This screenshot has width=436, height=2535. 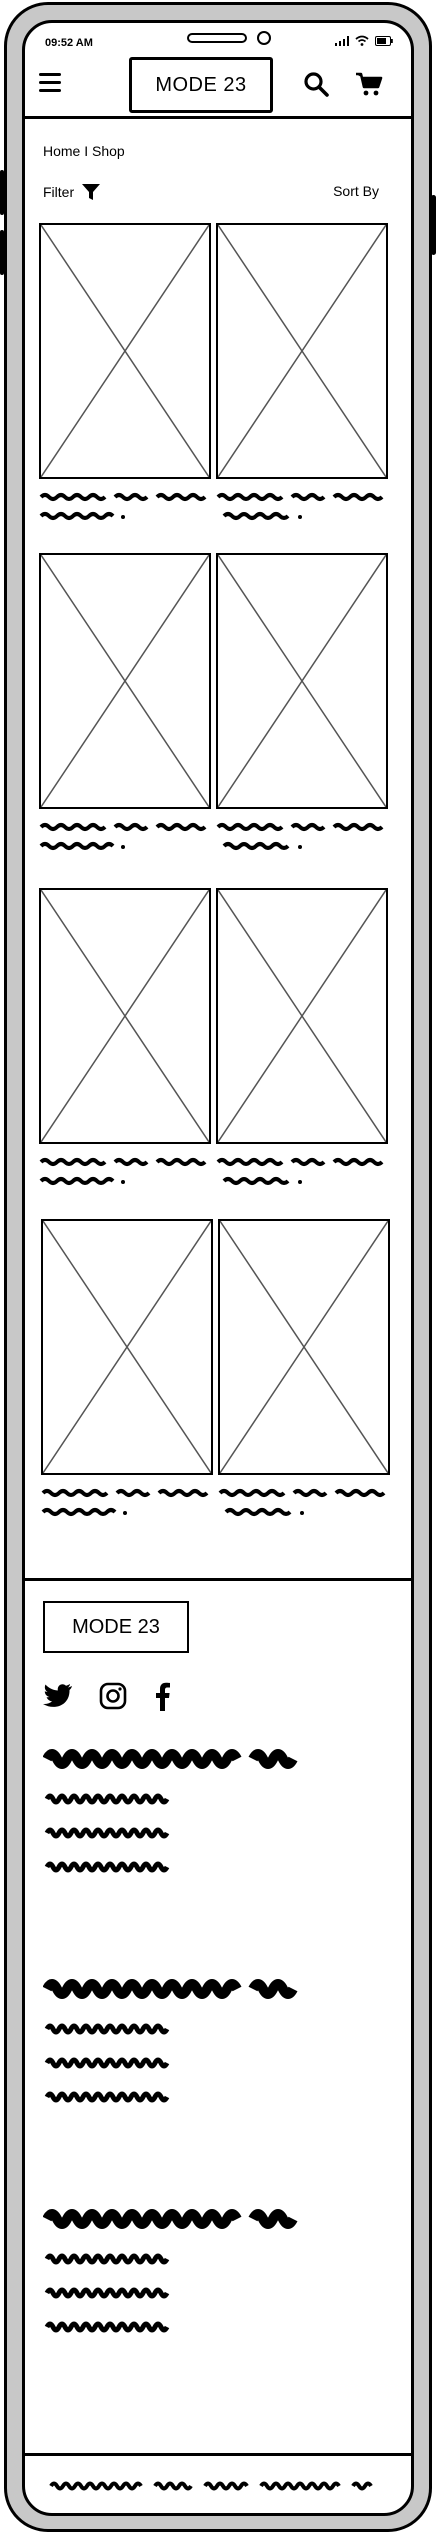 I want to click on footer-logo: MODE 23, so click(x=116, y=1627).